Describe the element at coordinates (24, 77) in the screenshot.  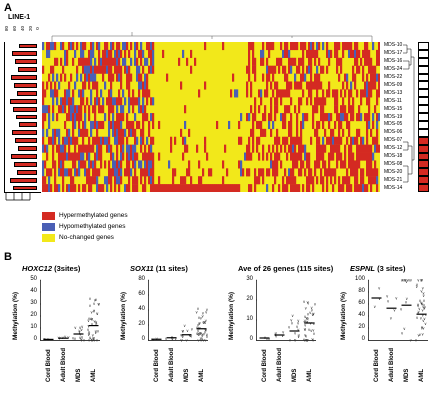
I see `line1-bar` at that location.